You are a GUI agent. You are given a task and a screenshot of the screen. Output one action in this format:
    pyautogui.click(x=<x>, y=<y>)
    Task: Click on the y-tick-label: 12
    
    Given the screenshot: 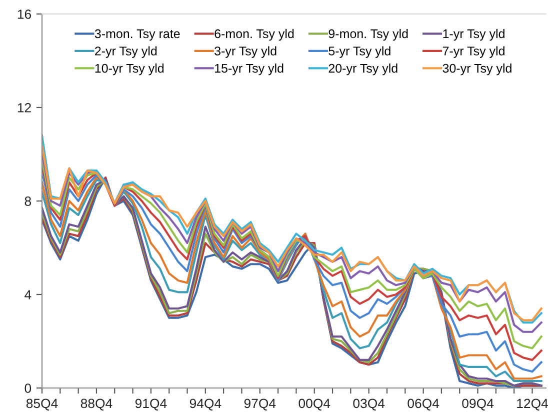 What is the action you would take?
    pyautogui.click(x=24, y=107)
    